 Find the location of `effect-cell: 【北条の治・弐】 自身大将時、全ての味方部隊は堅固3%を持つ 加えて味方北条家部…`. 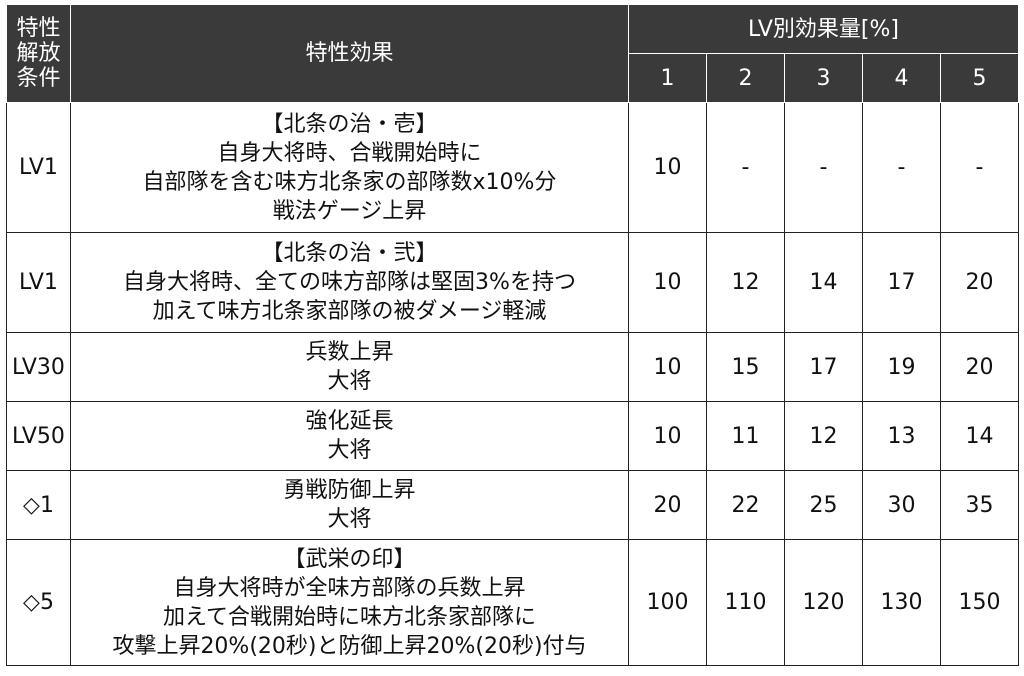

effect-cell: 【北条の治・弐】 自身大将時、全ての味方部隊は堅固3%を持つ 加えて味方北条家部… is located at coordinates (349, 282).